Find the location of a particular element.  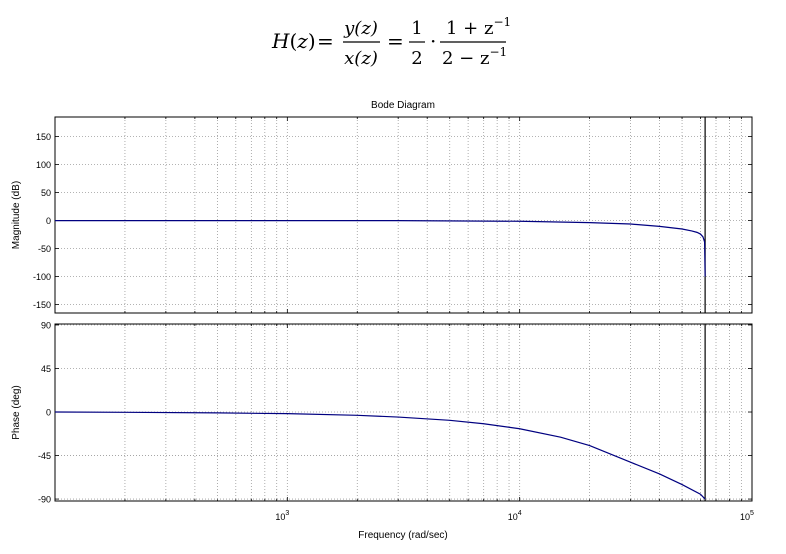

frequency-axis-ticks: 10³ 10⁴ 10⁵ is located at coordinates (514, 516).